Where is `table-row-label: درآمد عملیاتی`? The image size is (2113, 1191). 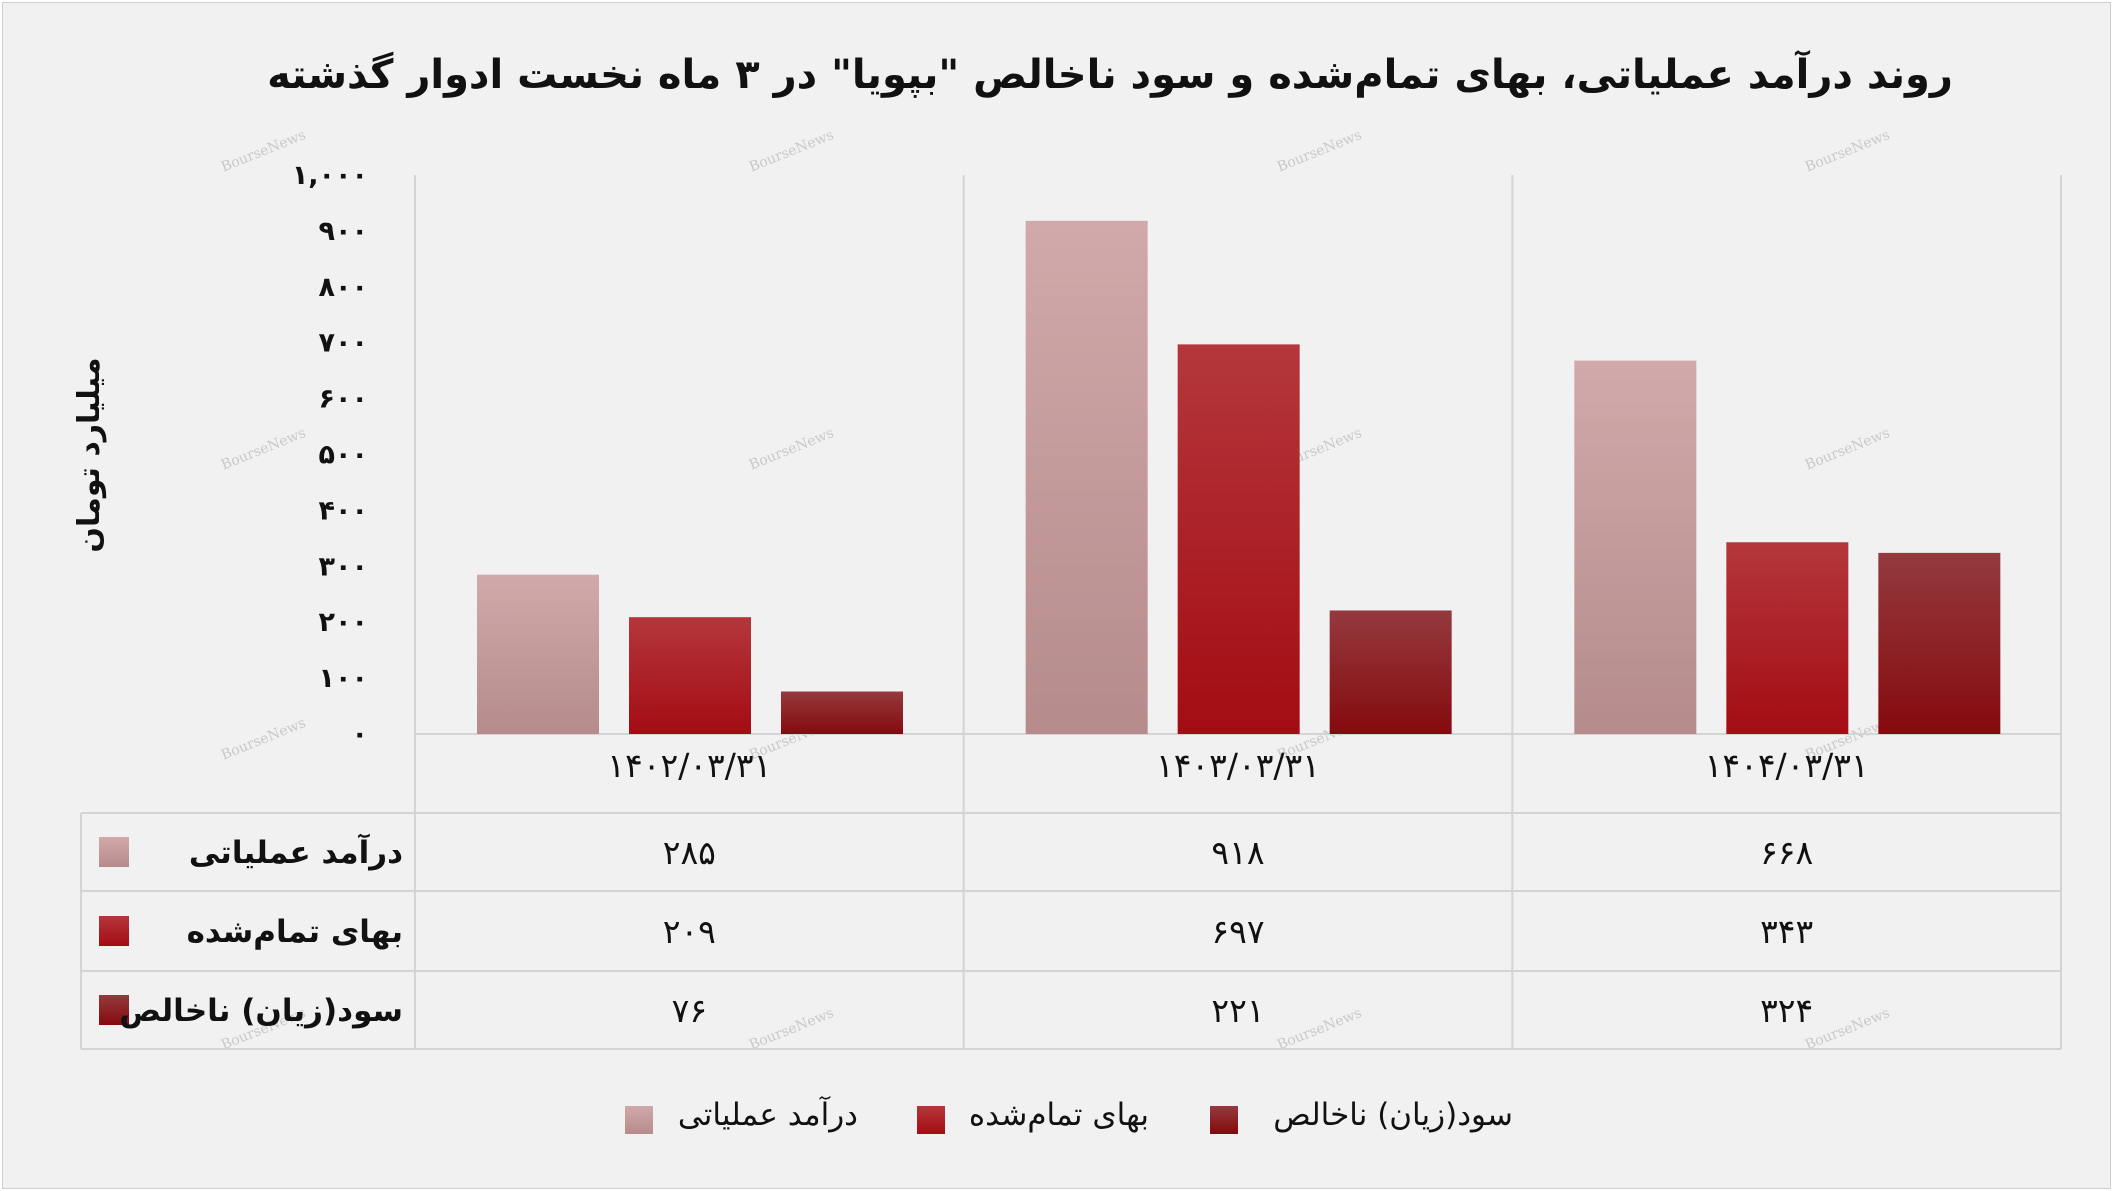
table-row-label: درآمد عملیاتی is located at coordinates (296, 852).